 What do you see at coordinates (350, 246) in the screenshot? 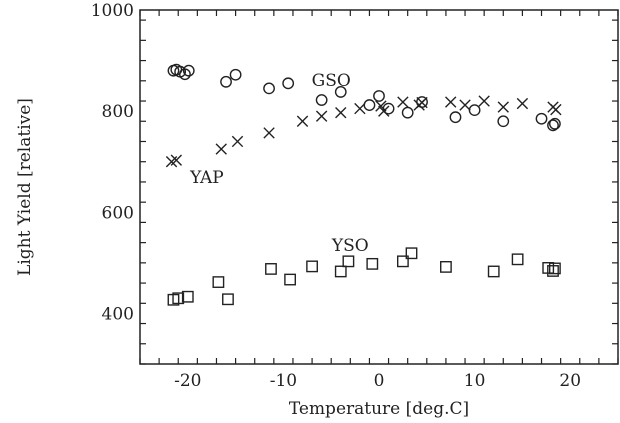
I see `series-label-yso: YSO` at bounding box center [350, 246].